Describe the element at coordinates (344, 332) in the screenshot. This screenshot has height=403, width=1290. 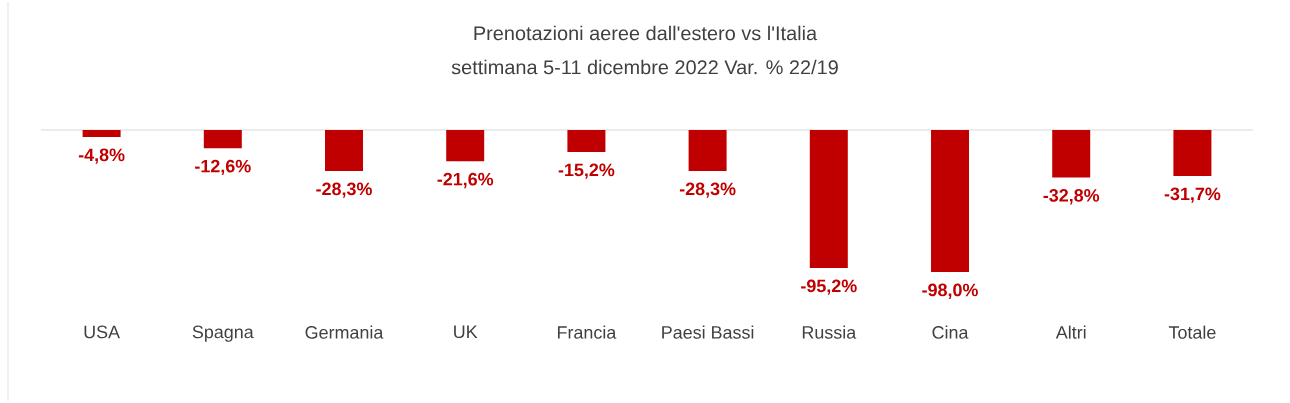
I see `x-tick-label: Germania` at that location.